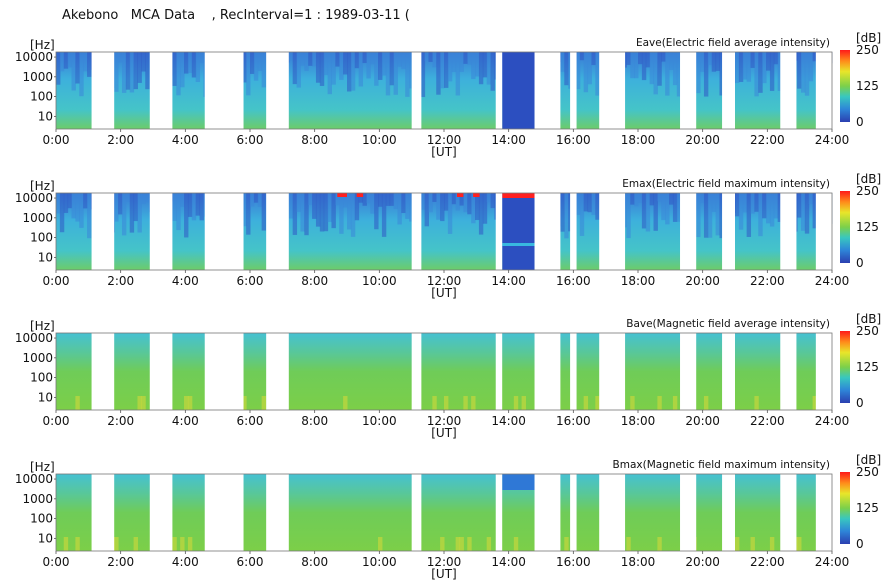 The image size is (896, 581). I want to click on y-tick-label: 10, so click(45, 397).